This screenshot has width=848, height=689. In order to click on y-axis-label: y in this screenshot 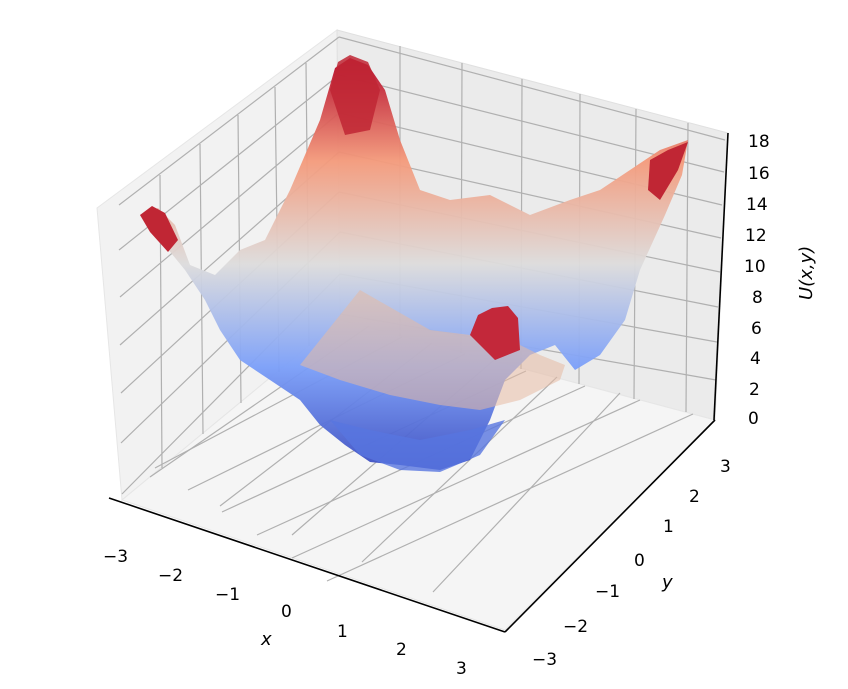, I will do `click(667, 582)`.